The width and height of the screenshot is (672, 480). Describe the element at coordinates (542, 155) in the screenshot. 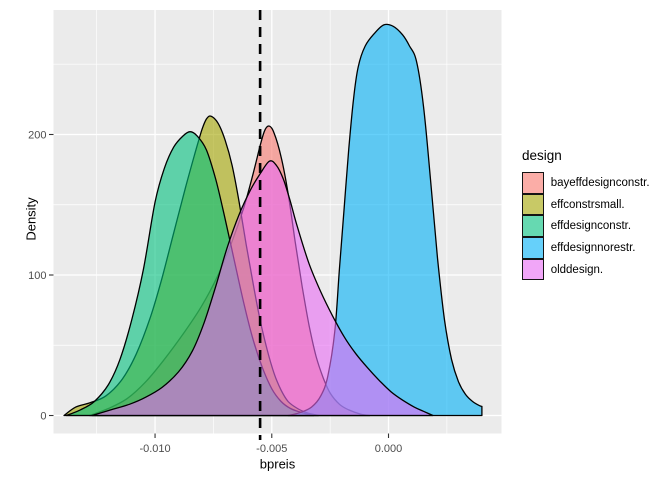

I see `legend-title: design` at that location.